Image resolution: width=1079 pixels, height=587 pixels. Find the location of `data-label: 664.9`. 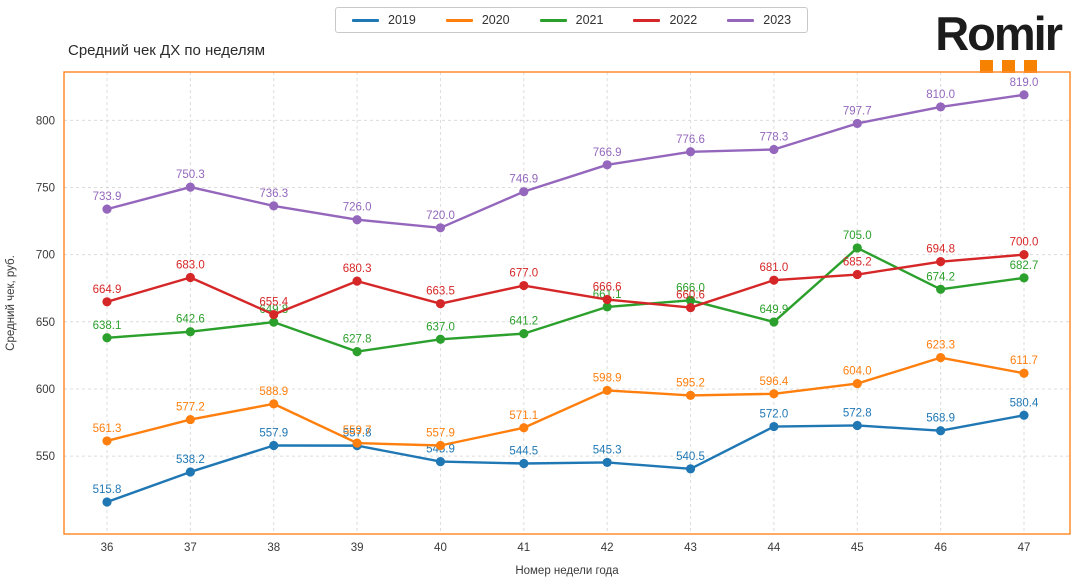

data-label: 664.9 is located at coordinates (107, 290).